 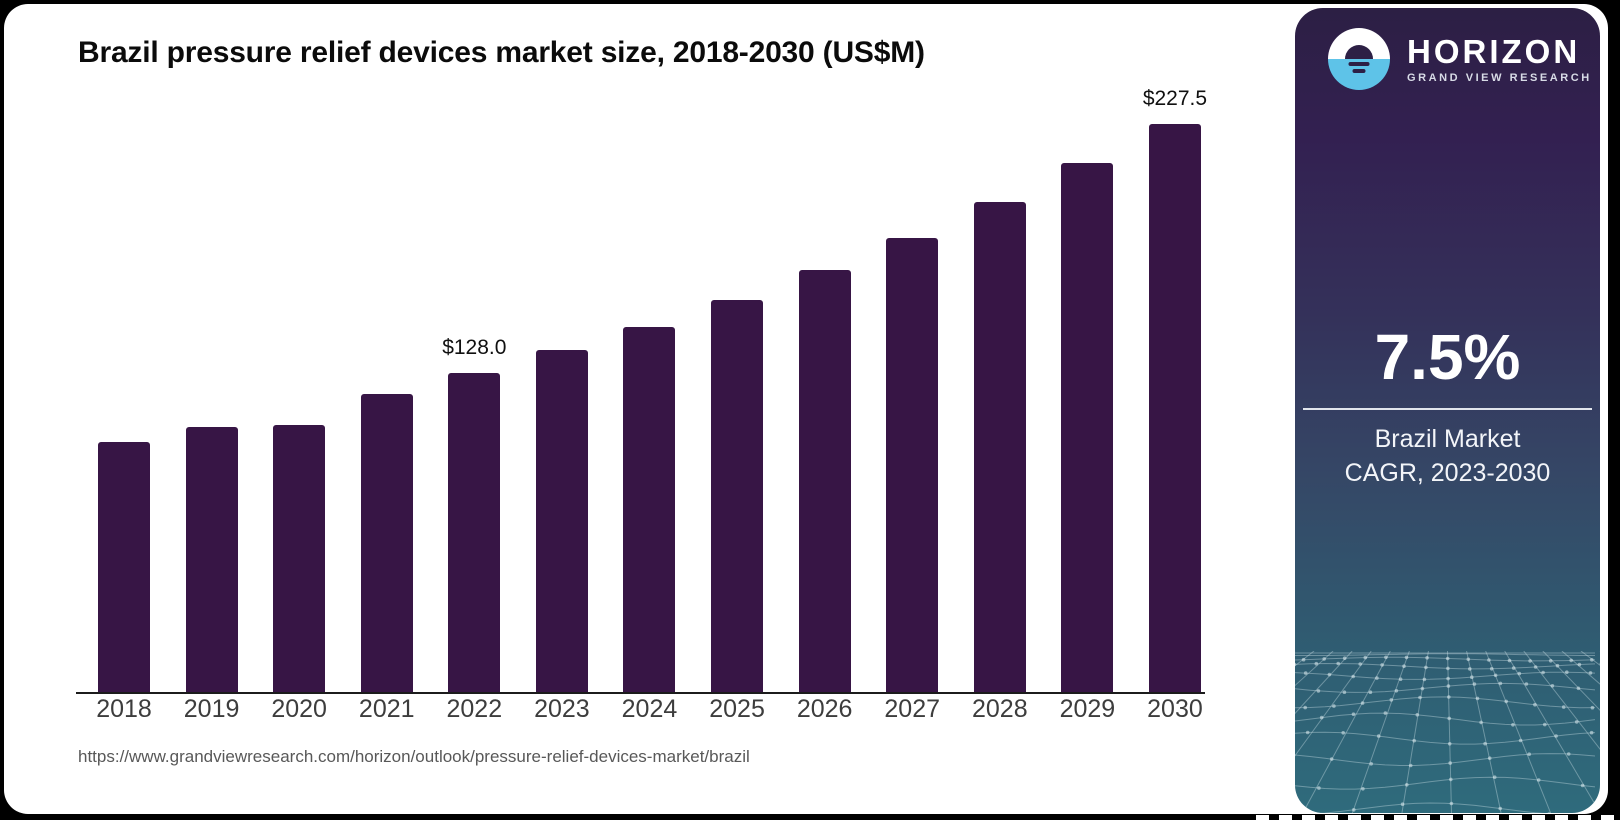 What do you see at coordinates (1494, 51) in the screenshot?
I see `brand-name: HORIZON` at bounding box center [1494, 51].